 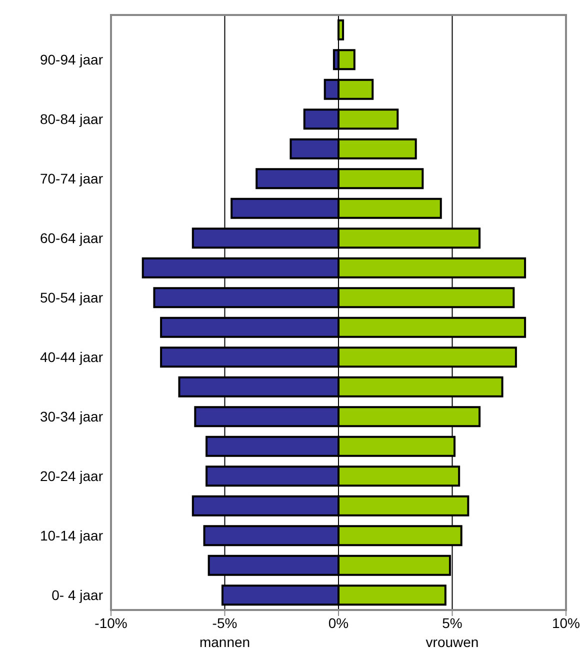 I want to click on y-tick-label: 0- 4 jaar, so click(x=78, y=595).